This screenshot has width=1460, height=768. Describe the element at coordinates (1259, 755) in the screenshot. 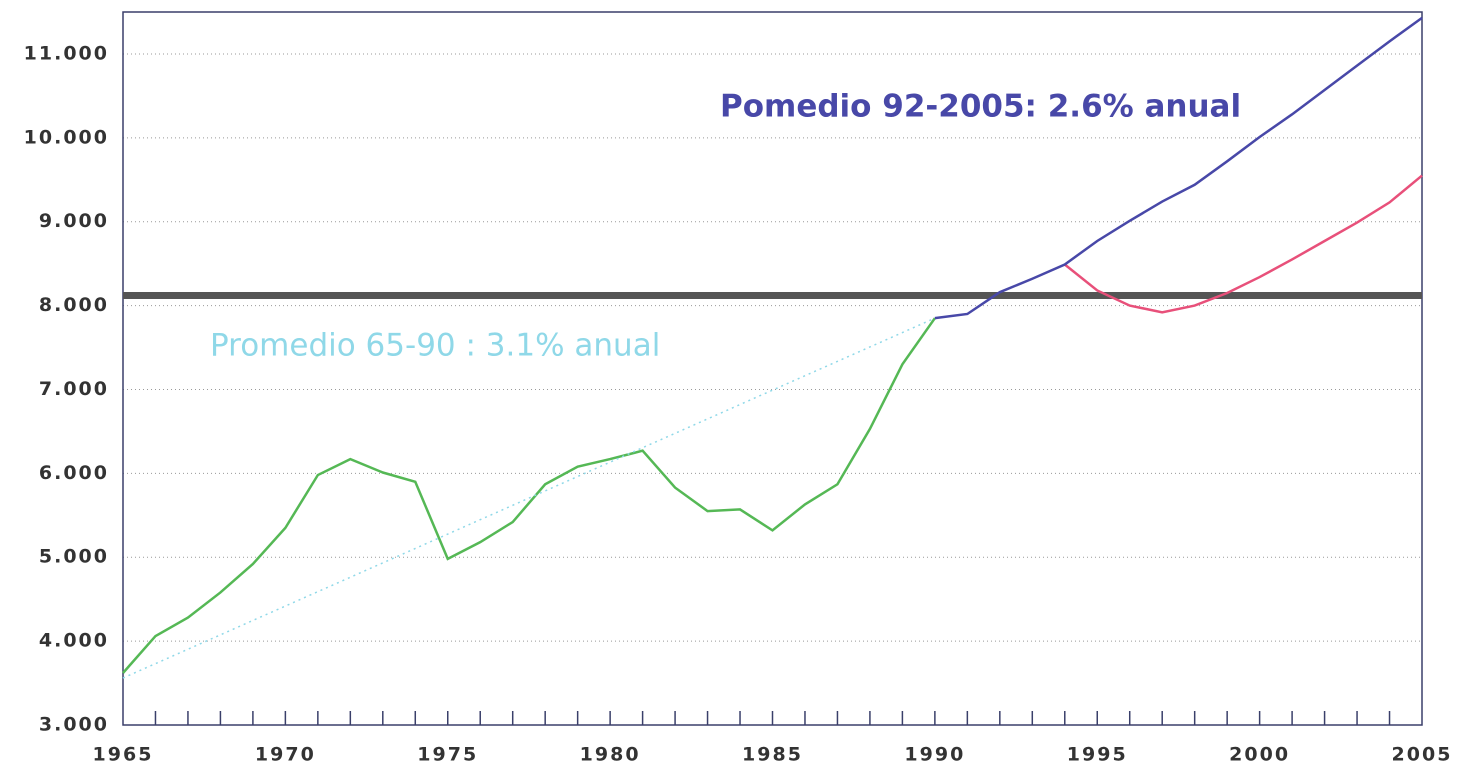

I see `x-tick-label: 2000` at that location.